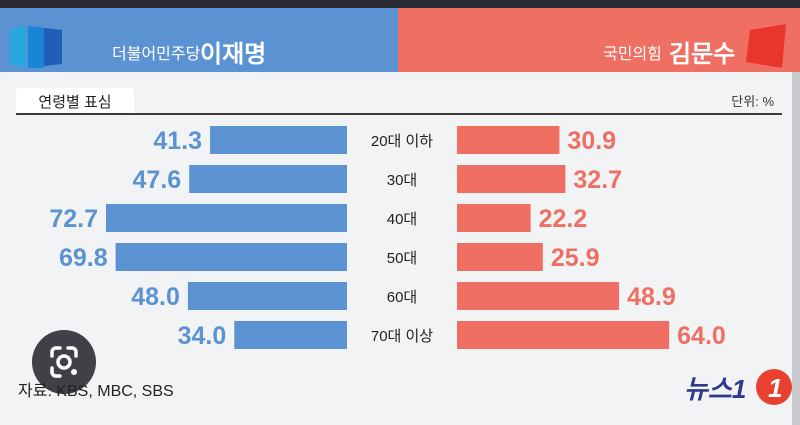  I want to click on left-candidate-name: 이재명, so click(233, 54).